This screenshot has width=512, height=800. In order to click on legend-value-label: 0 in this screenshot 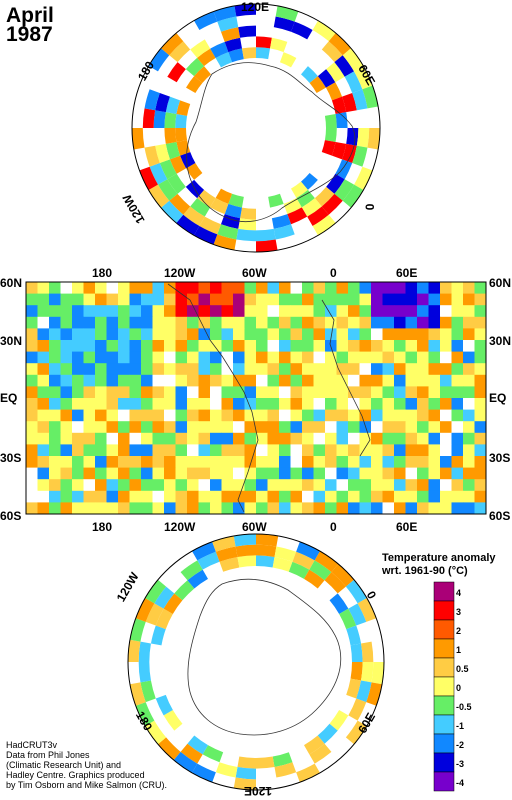, I will do `click(459, 688)`.